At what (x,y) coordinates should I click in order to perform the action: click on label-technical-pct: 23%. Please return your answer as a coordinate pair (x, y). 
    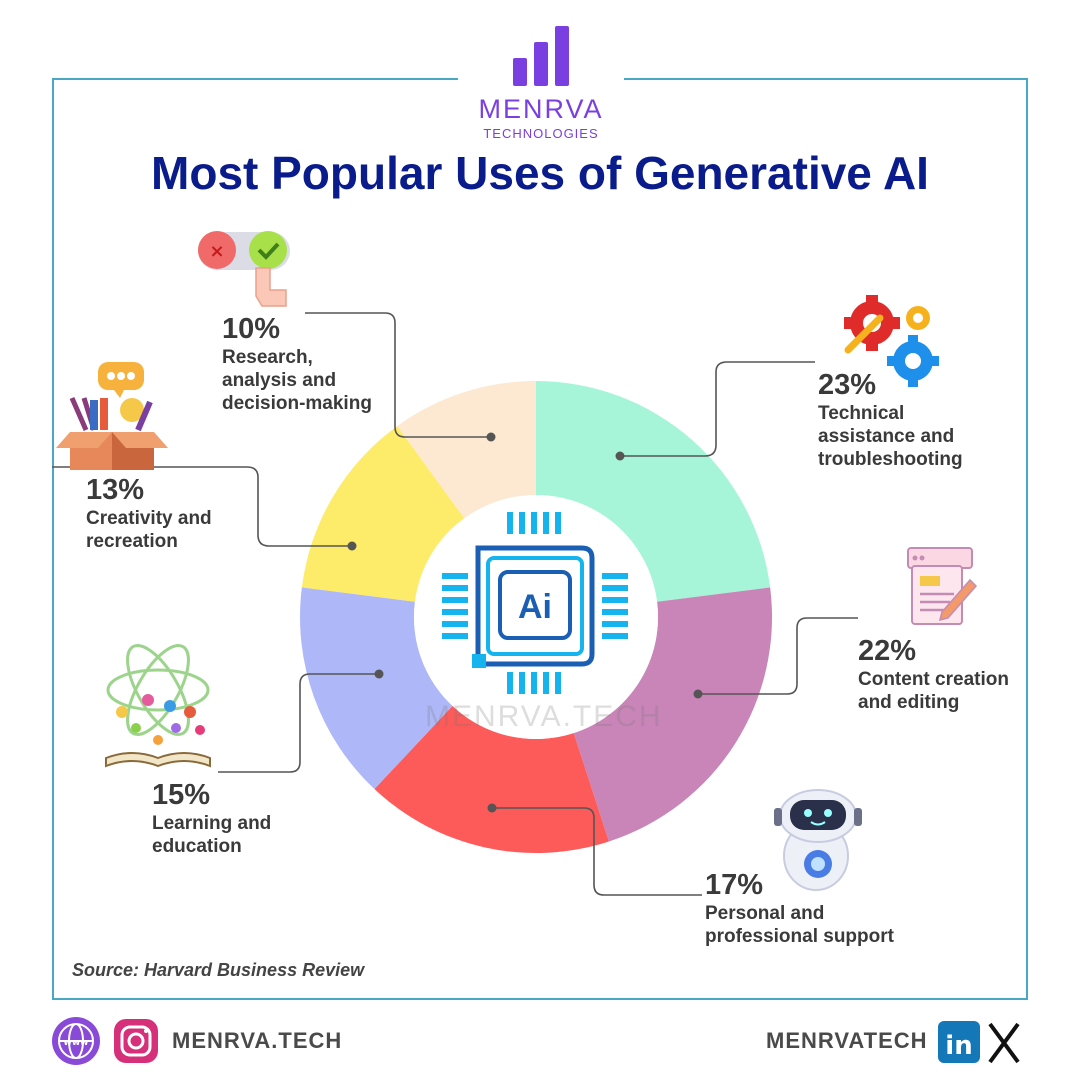
    Looking at the image, I should click on (847, 385).